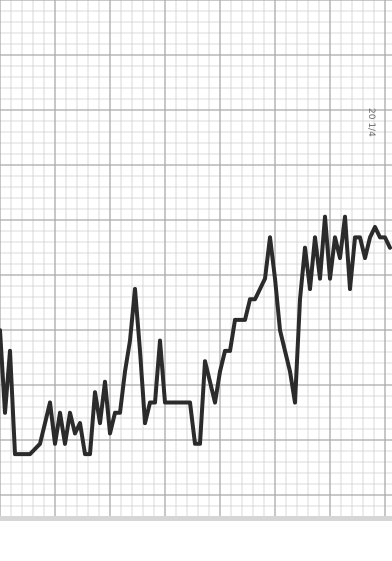 Image resolution: width=392 pixels, height=561 pixels. Describe the element at coordinates (371, 122) in the screenshot. I see `annotation-text: 20 1/4` at that location.